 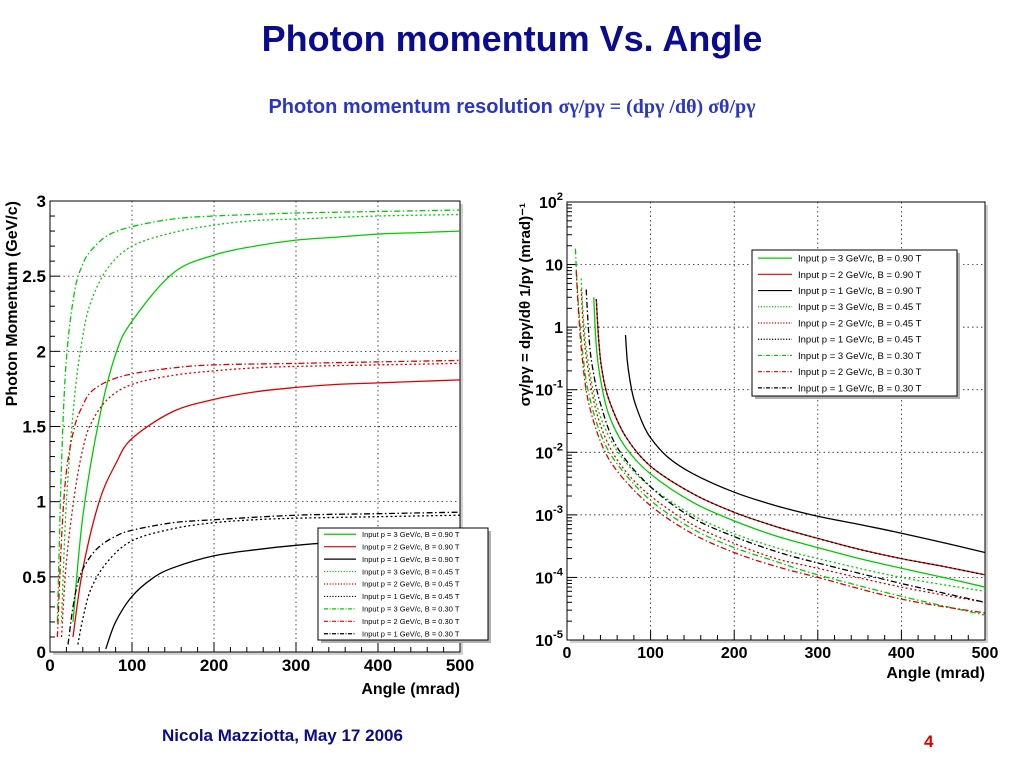 What do you see at coordinates (34, 577) in the screenshot?
I see `y-tick-label: 0.5` at bounding box center [34, 577].